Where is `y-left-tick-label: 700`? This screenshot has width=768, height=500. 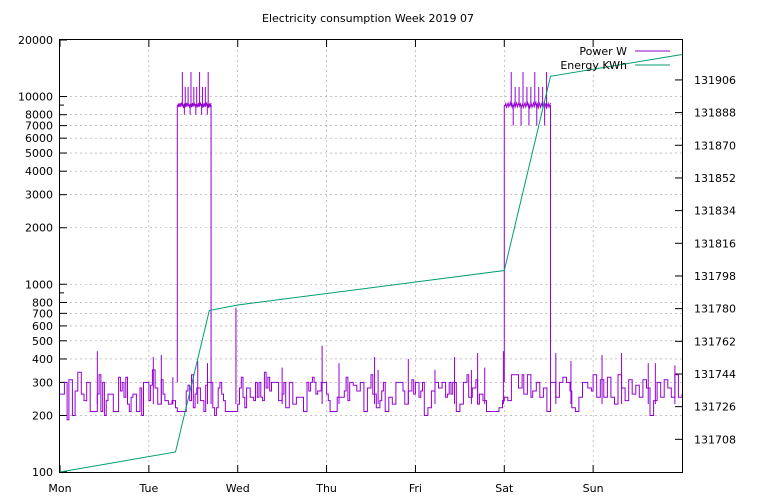 y-left-tick-label: 700 is located at coordinates (42, 313).